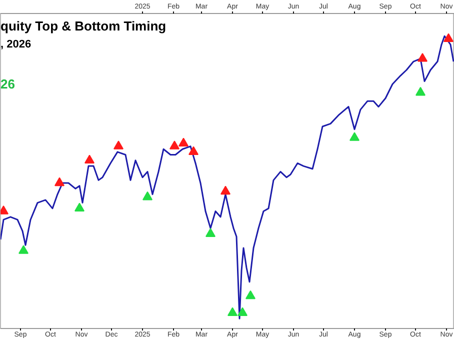 The width and height of the screenshot is (454, 341). What do you see at coordinates (83, 26) in the screenshot?
I see `chart-title: quity Top & Bottom Timing` at bounding box center [83, 26].